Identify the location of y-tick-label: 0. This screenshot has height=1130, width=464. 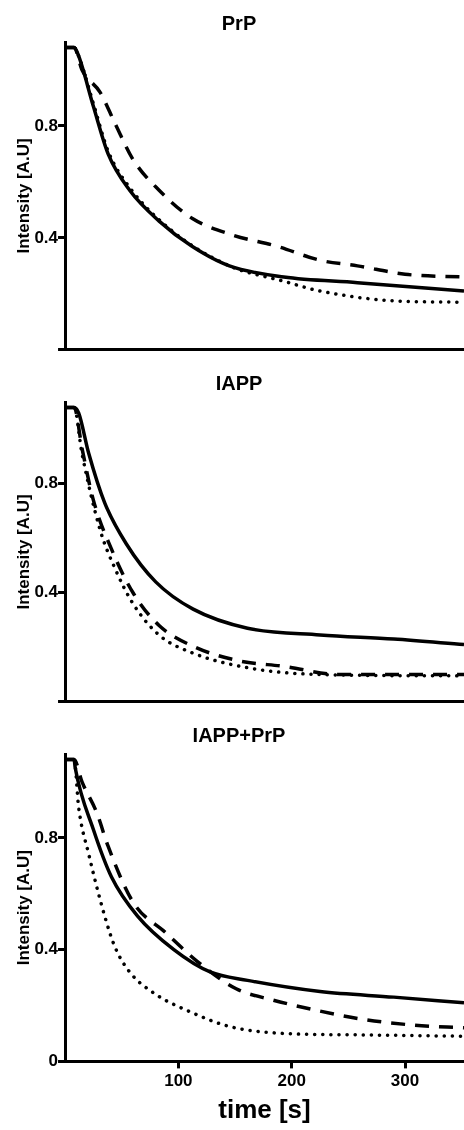
(53, 1061).